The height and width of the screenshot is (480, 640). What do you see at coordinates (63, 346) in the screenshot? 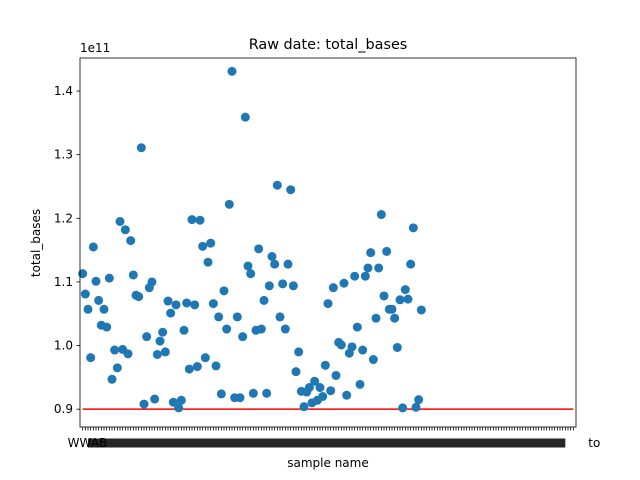
I see `y-tick-label: 1.0` at bounding box center [63, 346].